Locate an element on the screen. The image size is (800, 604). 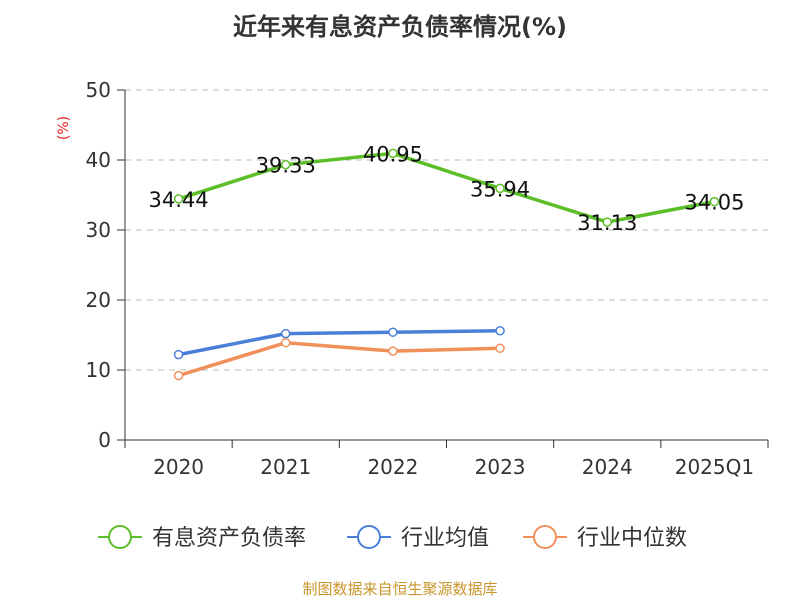
y-tick-label: 20 is located at coordinates (98, 300).